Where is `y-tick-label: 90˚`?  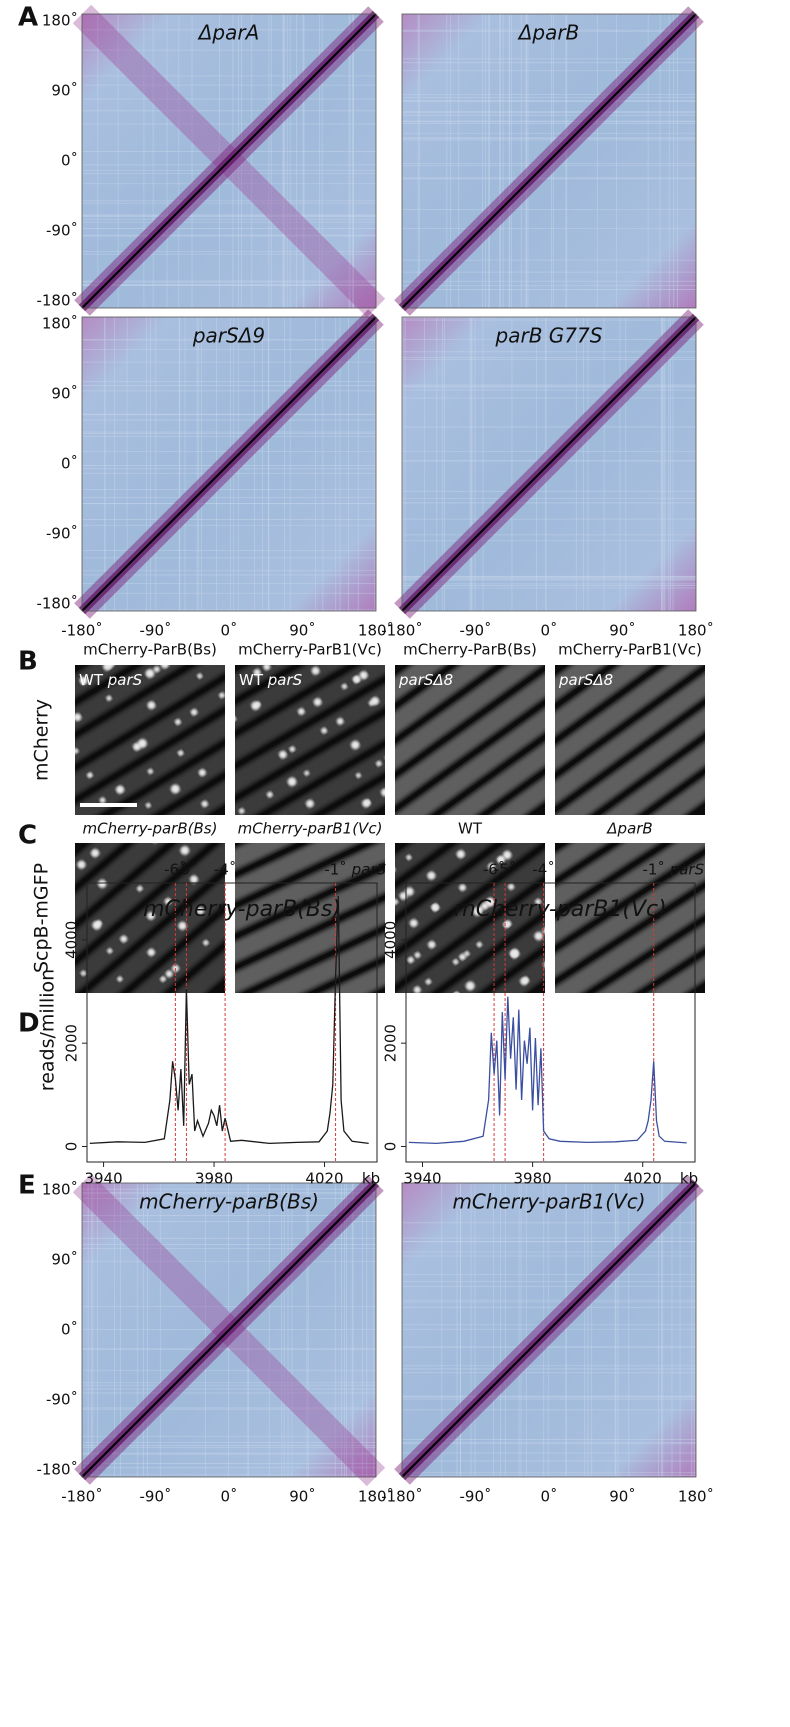 y-tick-label: 90˚ is located at coordinates (64, 91).